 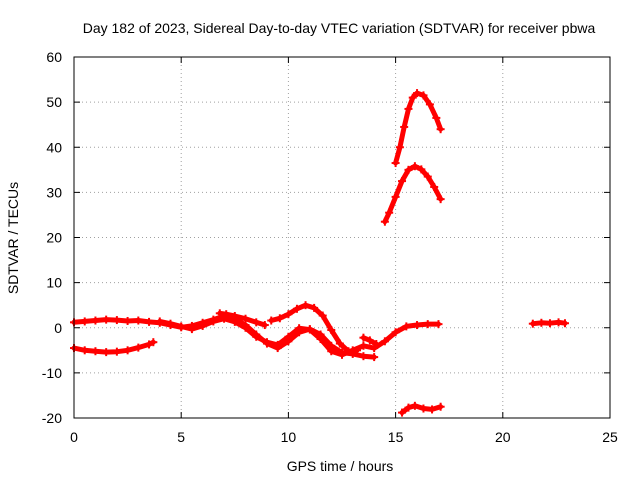 I want to click on y-tick-label: 20, so click(x=54, y=238).